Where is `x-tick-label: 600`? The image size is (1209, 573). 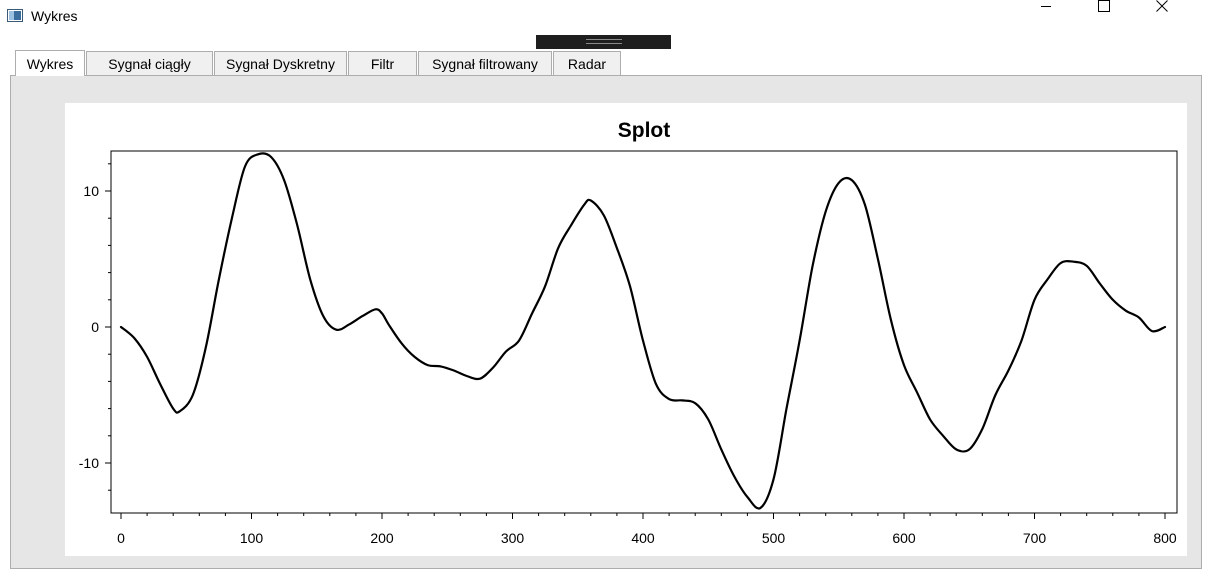
x-tick-label: 600 is located at coordinates (904, 538).